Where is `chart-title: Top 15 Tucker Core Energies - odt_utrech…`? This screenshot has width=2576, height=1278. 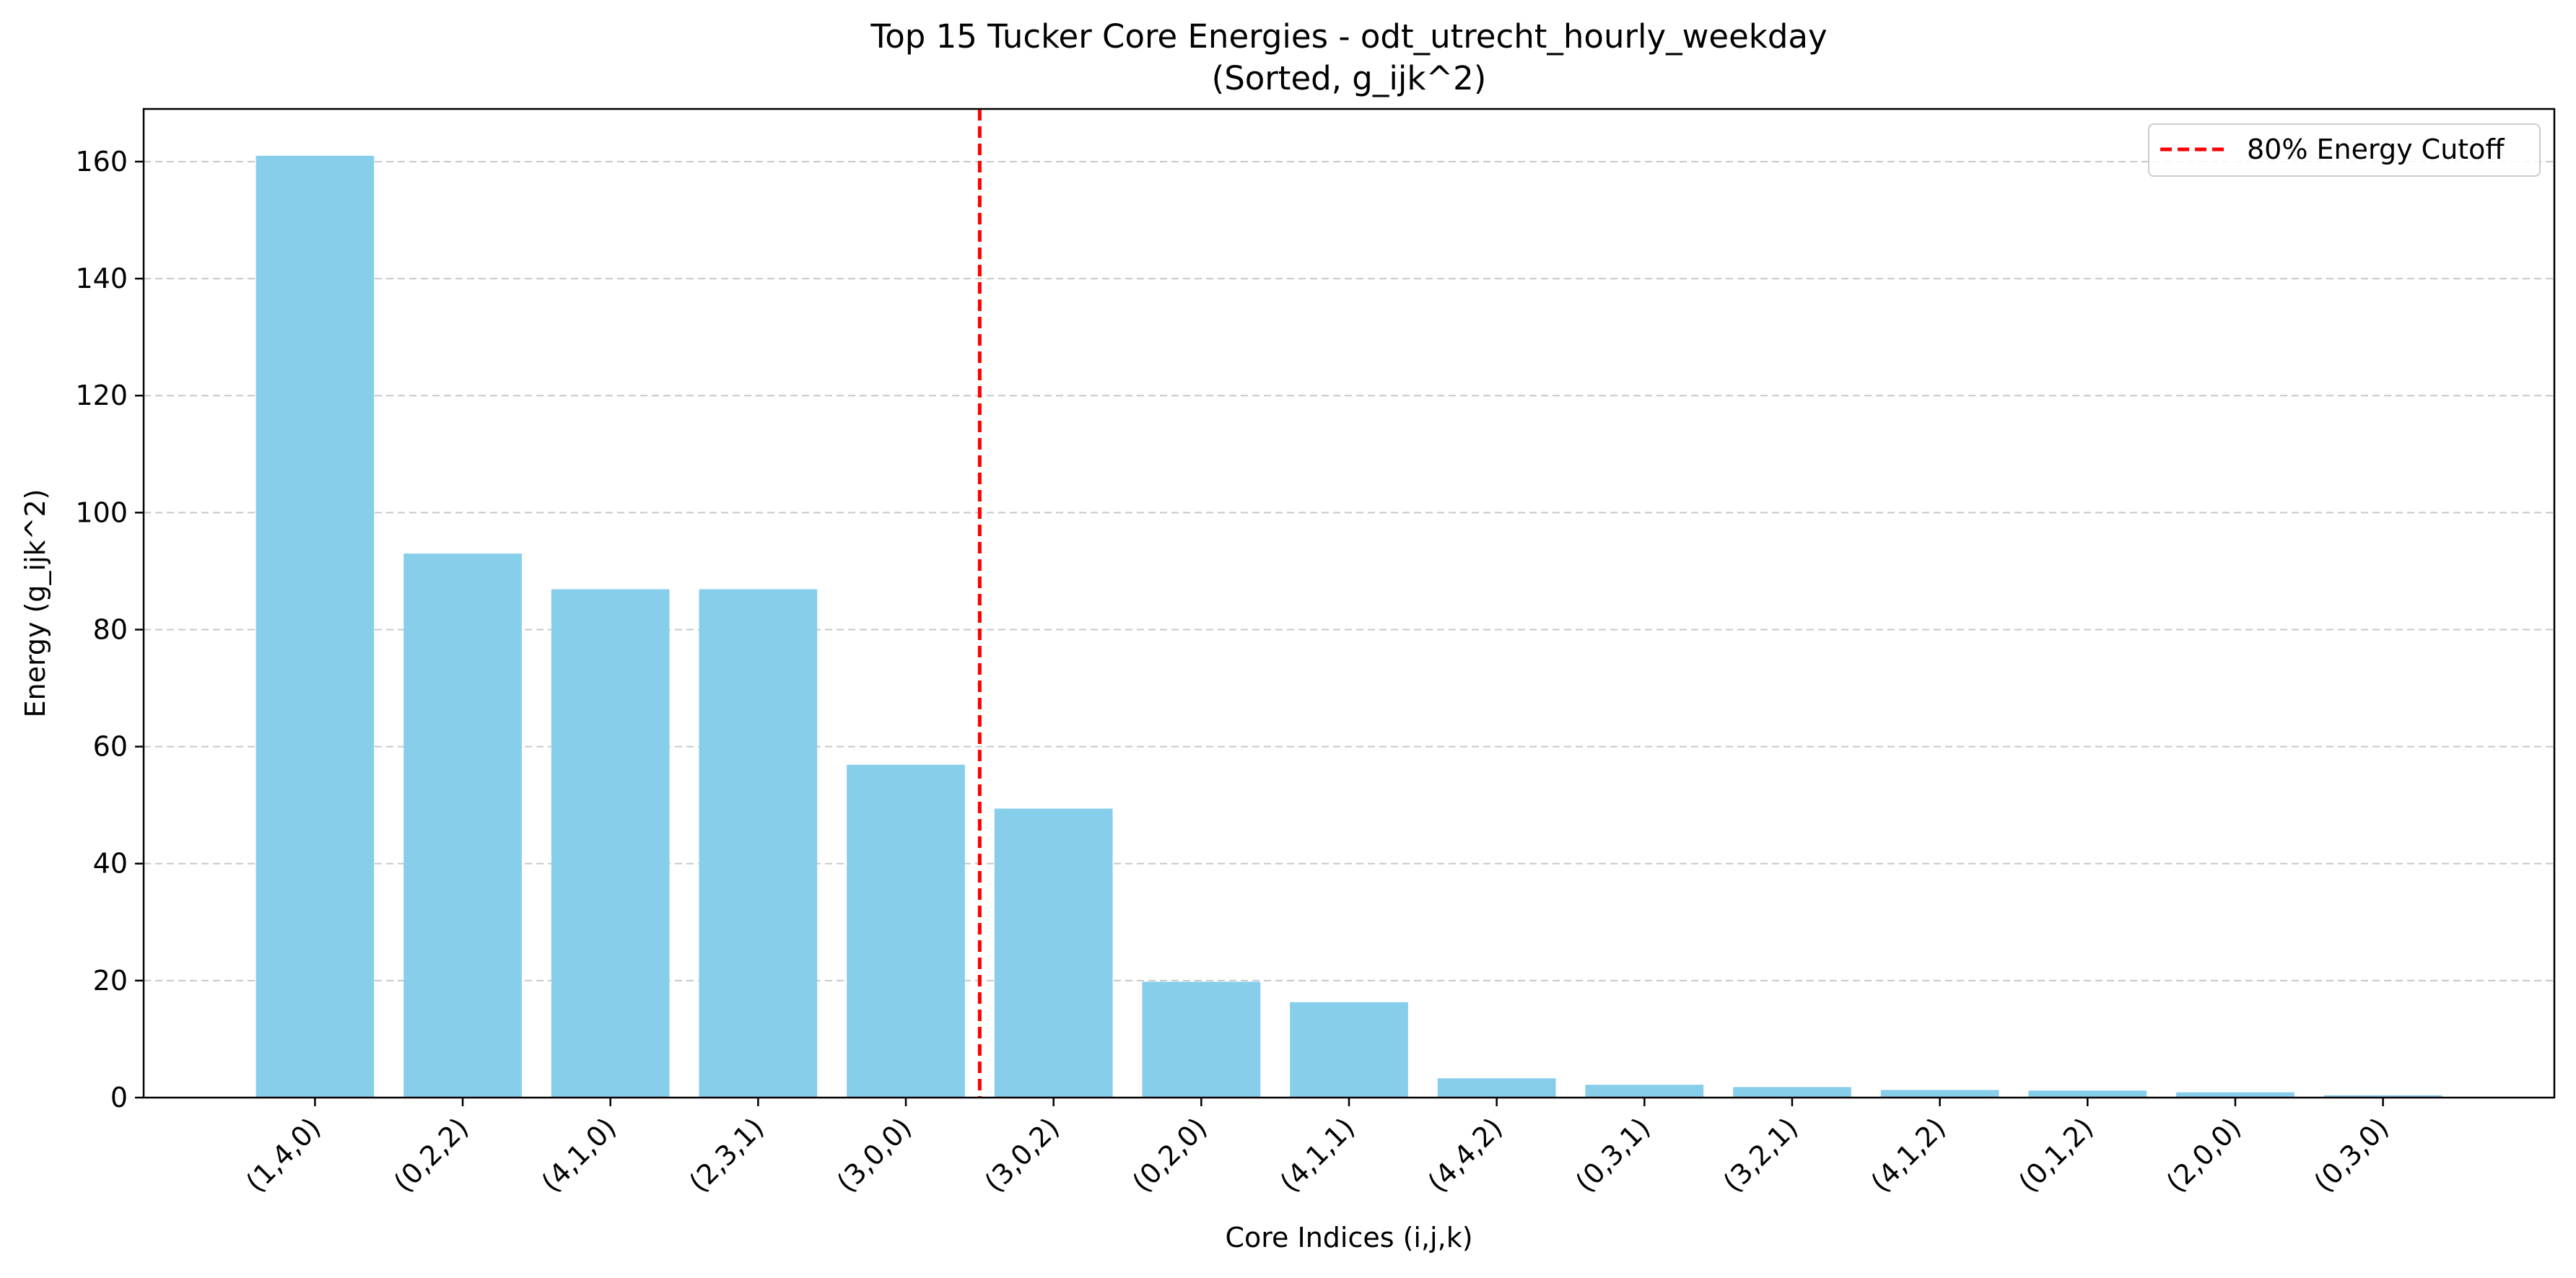
chart-title: Top 15 Tucker Core Energies - odt_utrech… is located at coordinates (1348, 36).